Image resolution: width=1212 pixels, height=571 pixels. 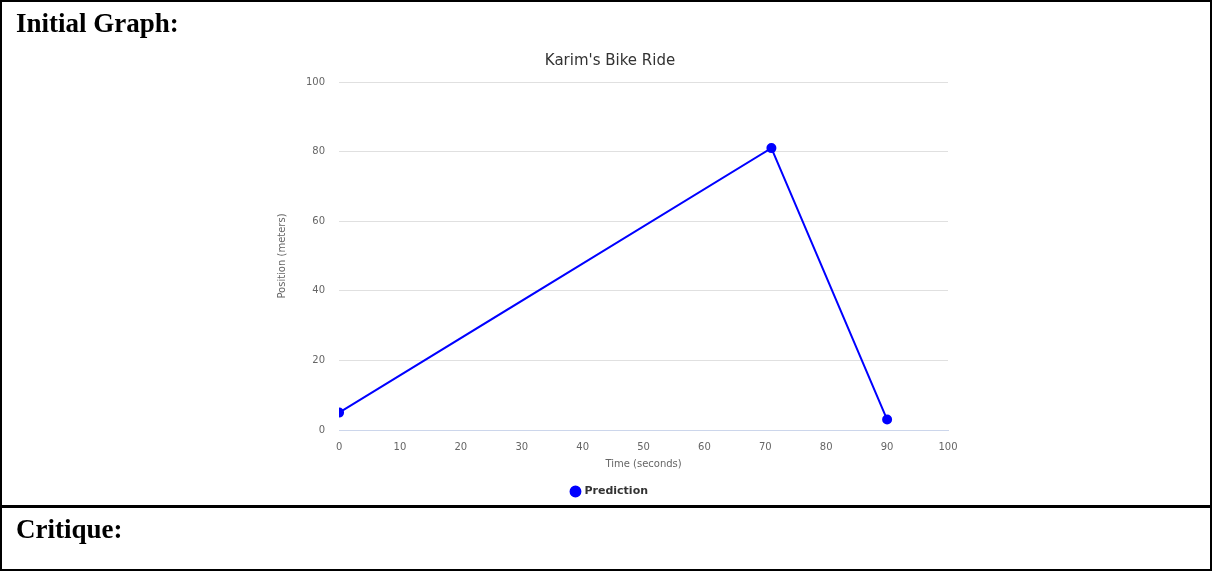 I want to click on x-tick-label: 40, so click(x=583, y=446).